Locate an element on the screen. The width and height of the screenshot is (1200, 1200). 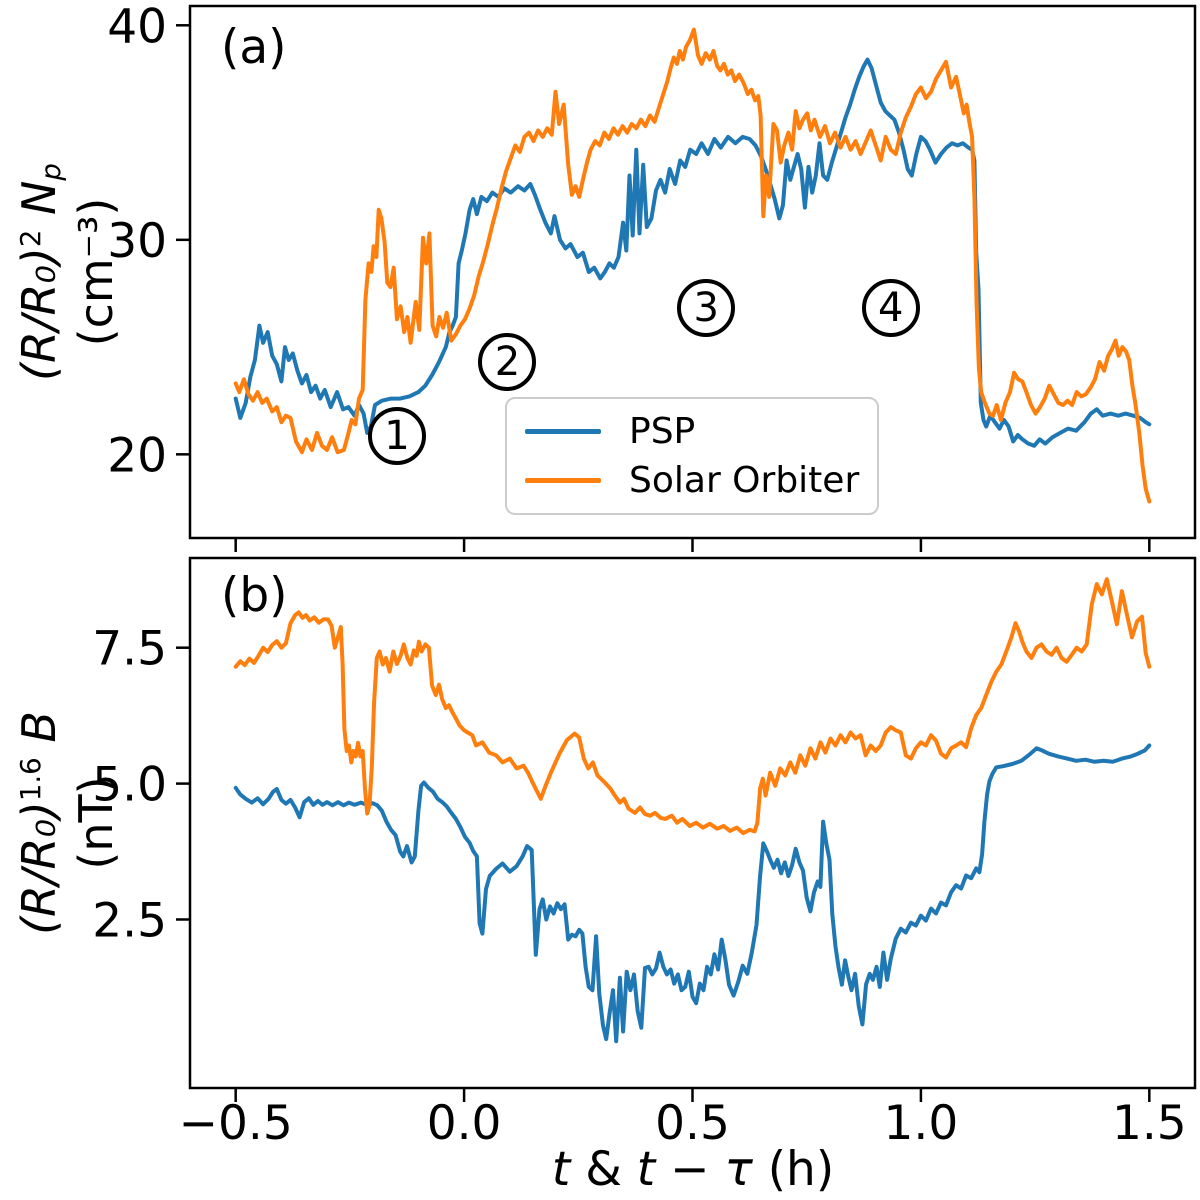
x-axis-label: t & t − τ (h) is located at coordinates (693, 1169).